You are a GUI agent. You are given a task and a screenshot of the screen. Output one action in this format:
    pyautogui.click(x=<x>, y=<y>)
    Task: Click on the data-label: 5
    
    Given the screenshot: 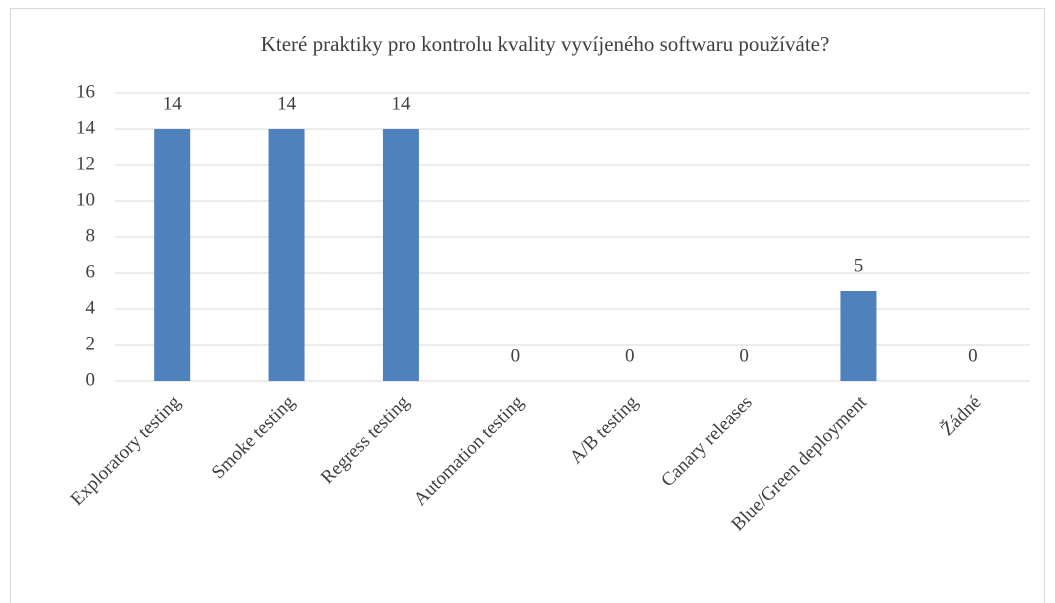 What is the action you would take?
    pyautogui.click(x=859, y=265)
    